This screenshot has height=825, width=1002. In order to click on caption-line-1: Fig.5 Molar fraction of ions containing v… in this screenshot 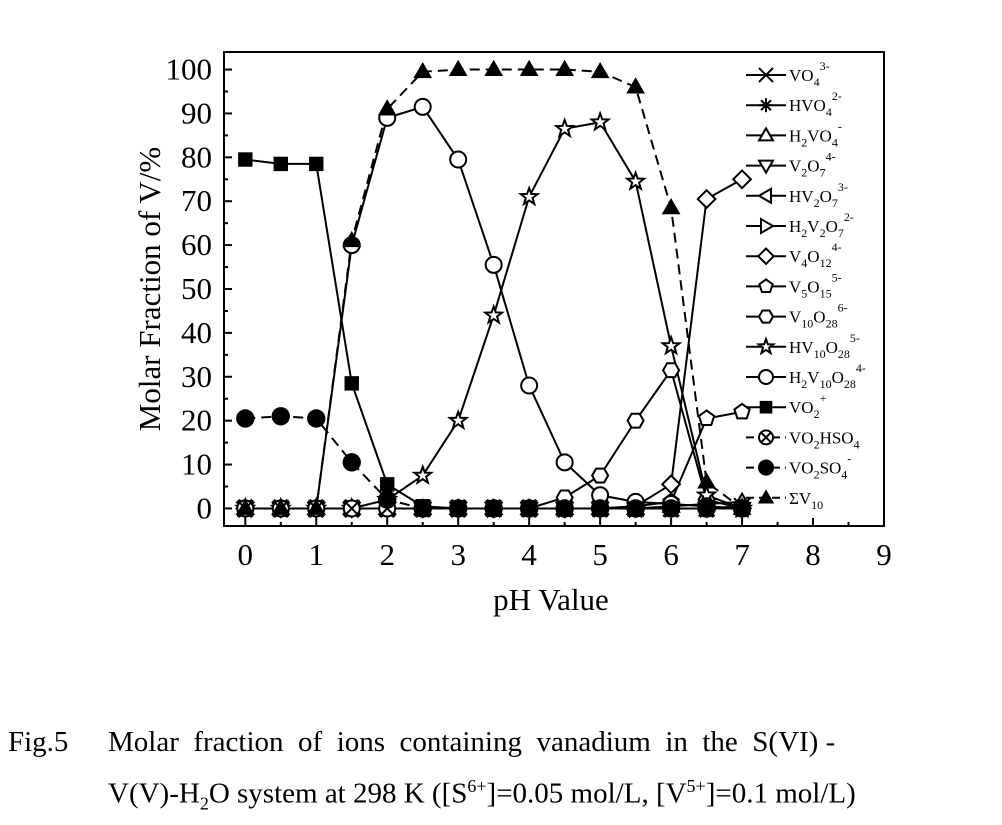, I will do `click(421, 742)`.